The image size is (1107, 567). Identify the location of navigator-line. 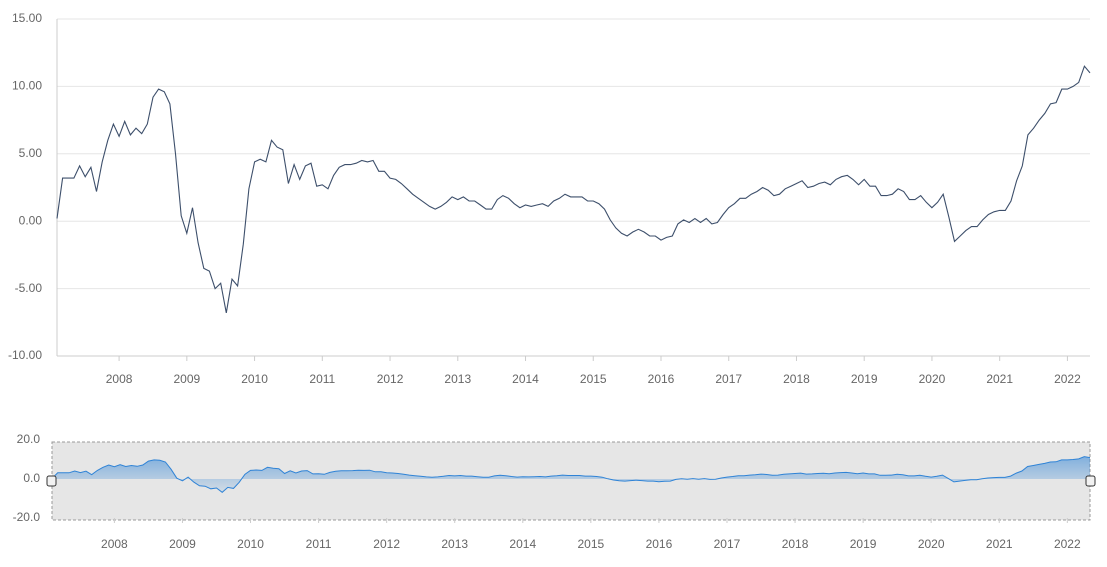
(571, 474).